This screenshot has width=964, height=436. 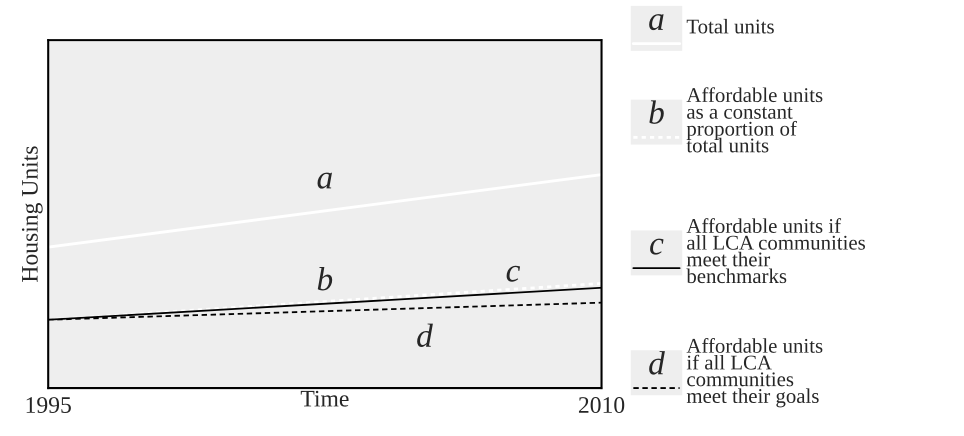 I want to click on text: Total units, so click(x=730, y=26).